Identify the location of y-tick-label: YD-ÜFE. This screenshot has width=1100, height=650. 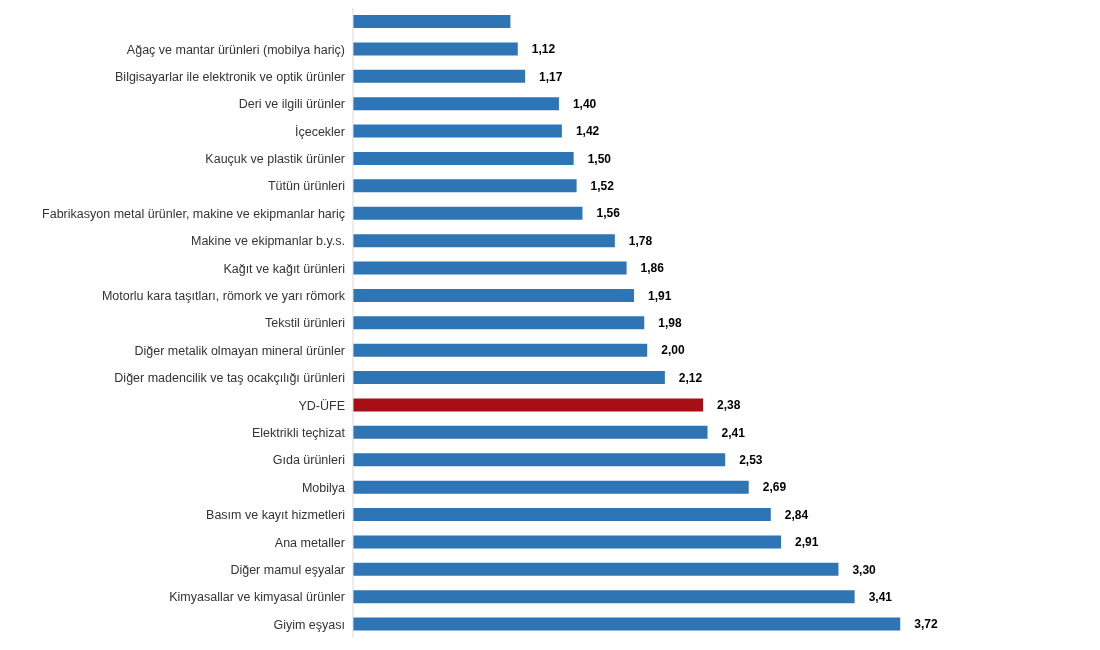
(321, 405).